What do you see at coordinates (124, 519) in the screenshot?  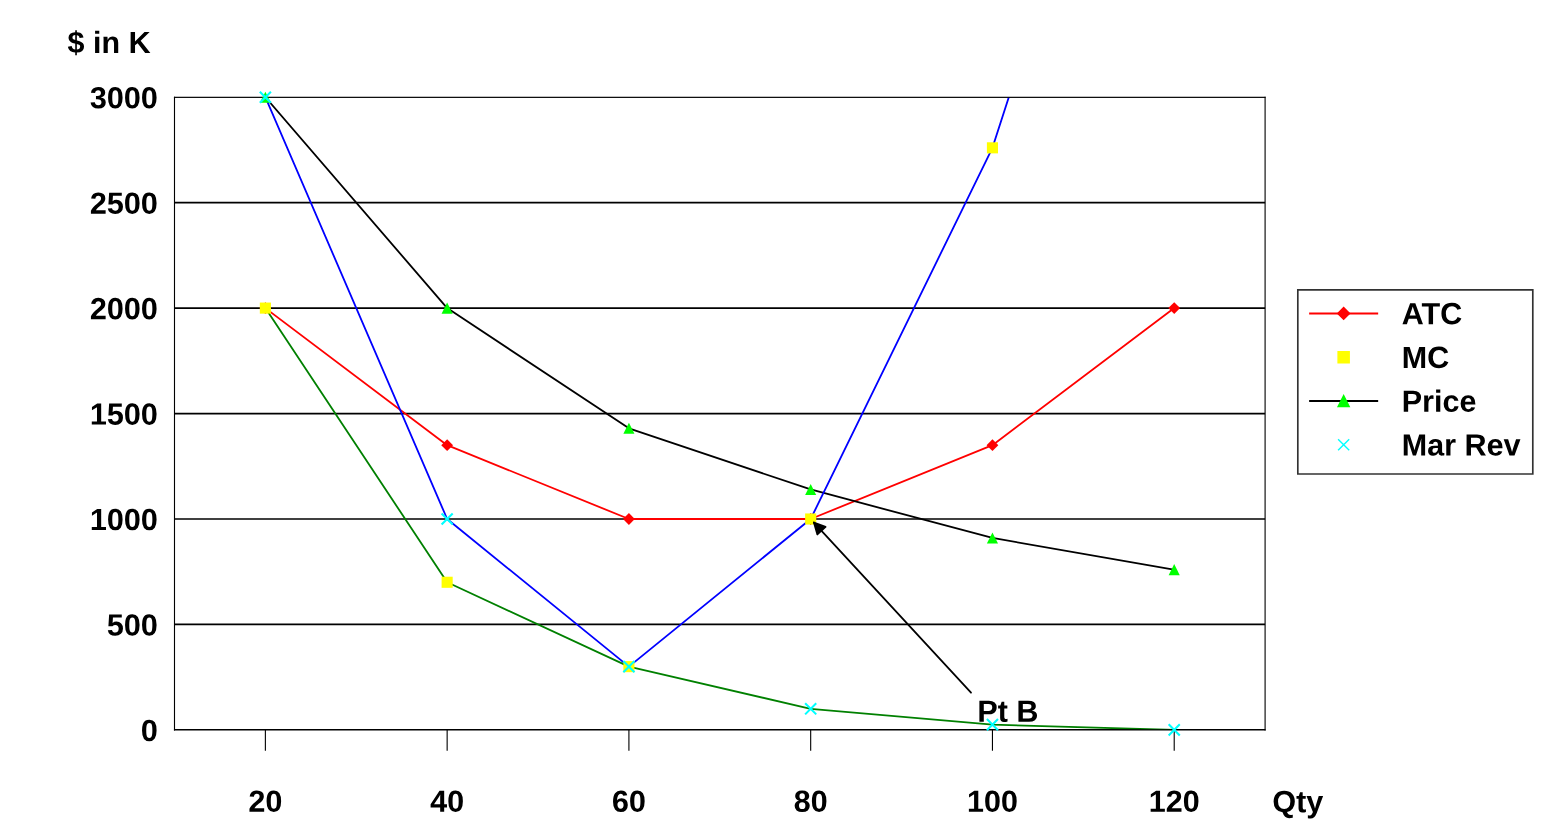 I see `y-tick-label: 1000` at bounding box center [124, 519].